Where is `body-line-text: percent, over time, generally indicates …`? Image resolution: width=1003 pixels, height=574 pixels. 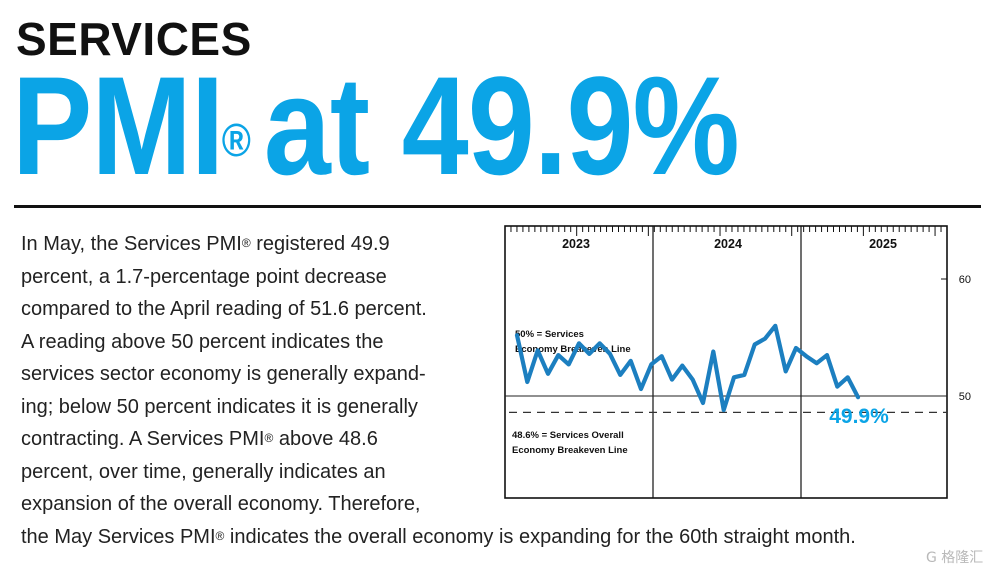 body-line-text: percent, over time, generally indicates … is located at coordinates (203, 471).